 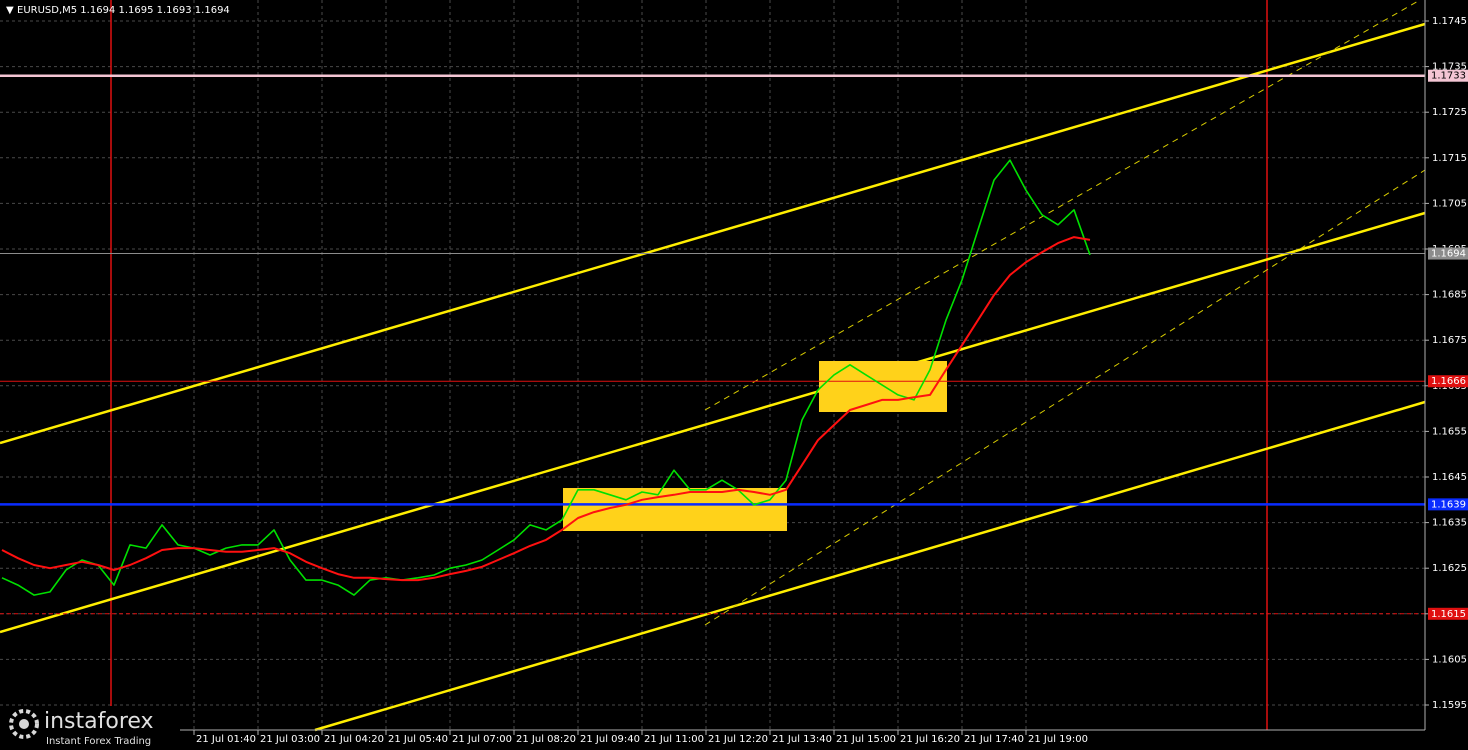 What do you see at coordinates (866, 739) in the screenshot?
I see `x-tick-label: 21 Jul 15:00` at bounding box center [866, 739].